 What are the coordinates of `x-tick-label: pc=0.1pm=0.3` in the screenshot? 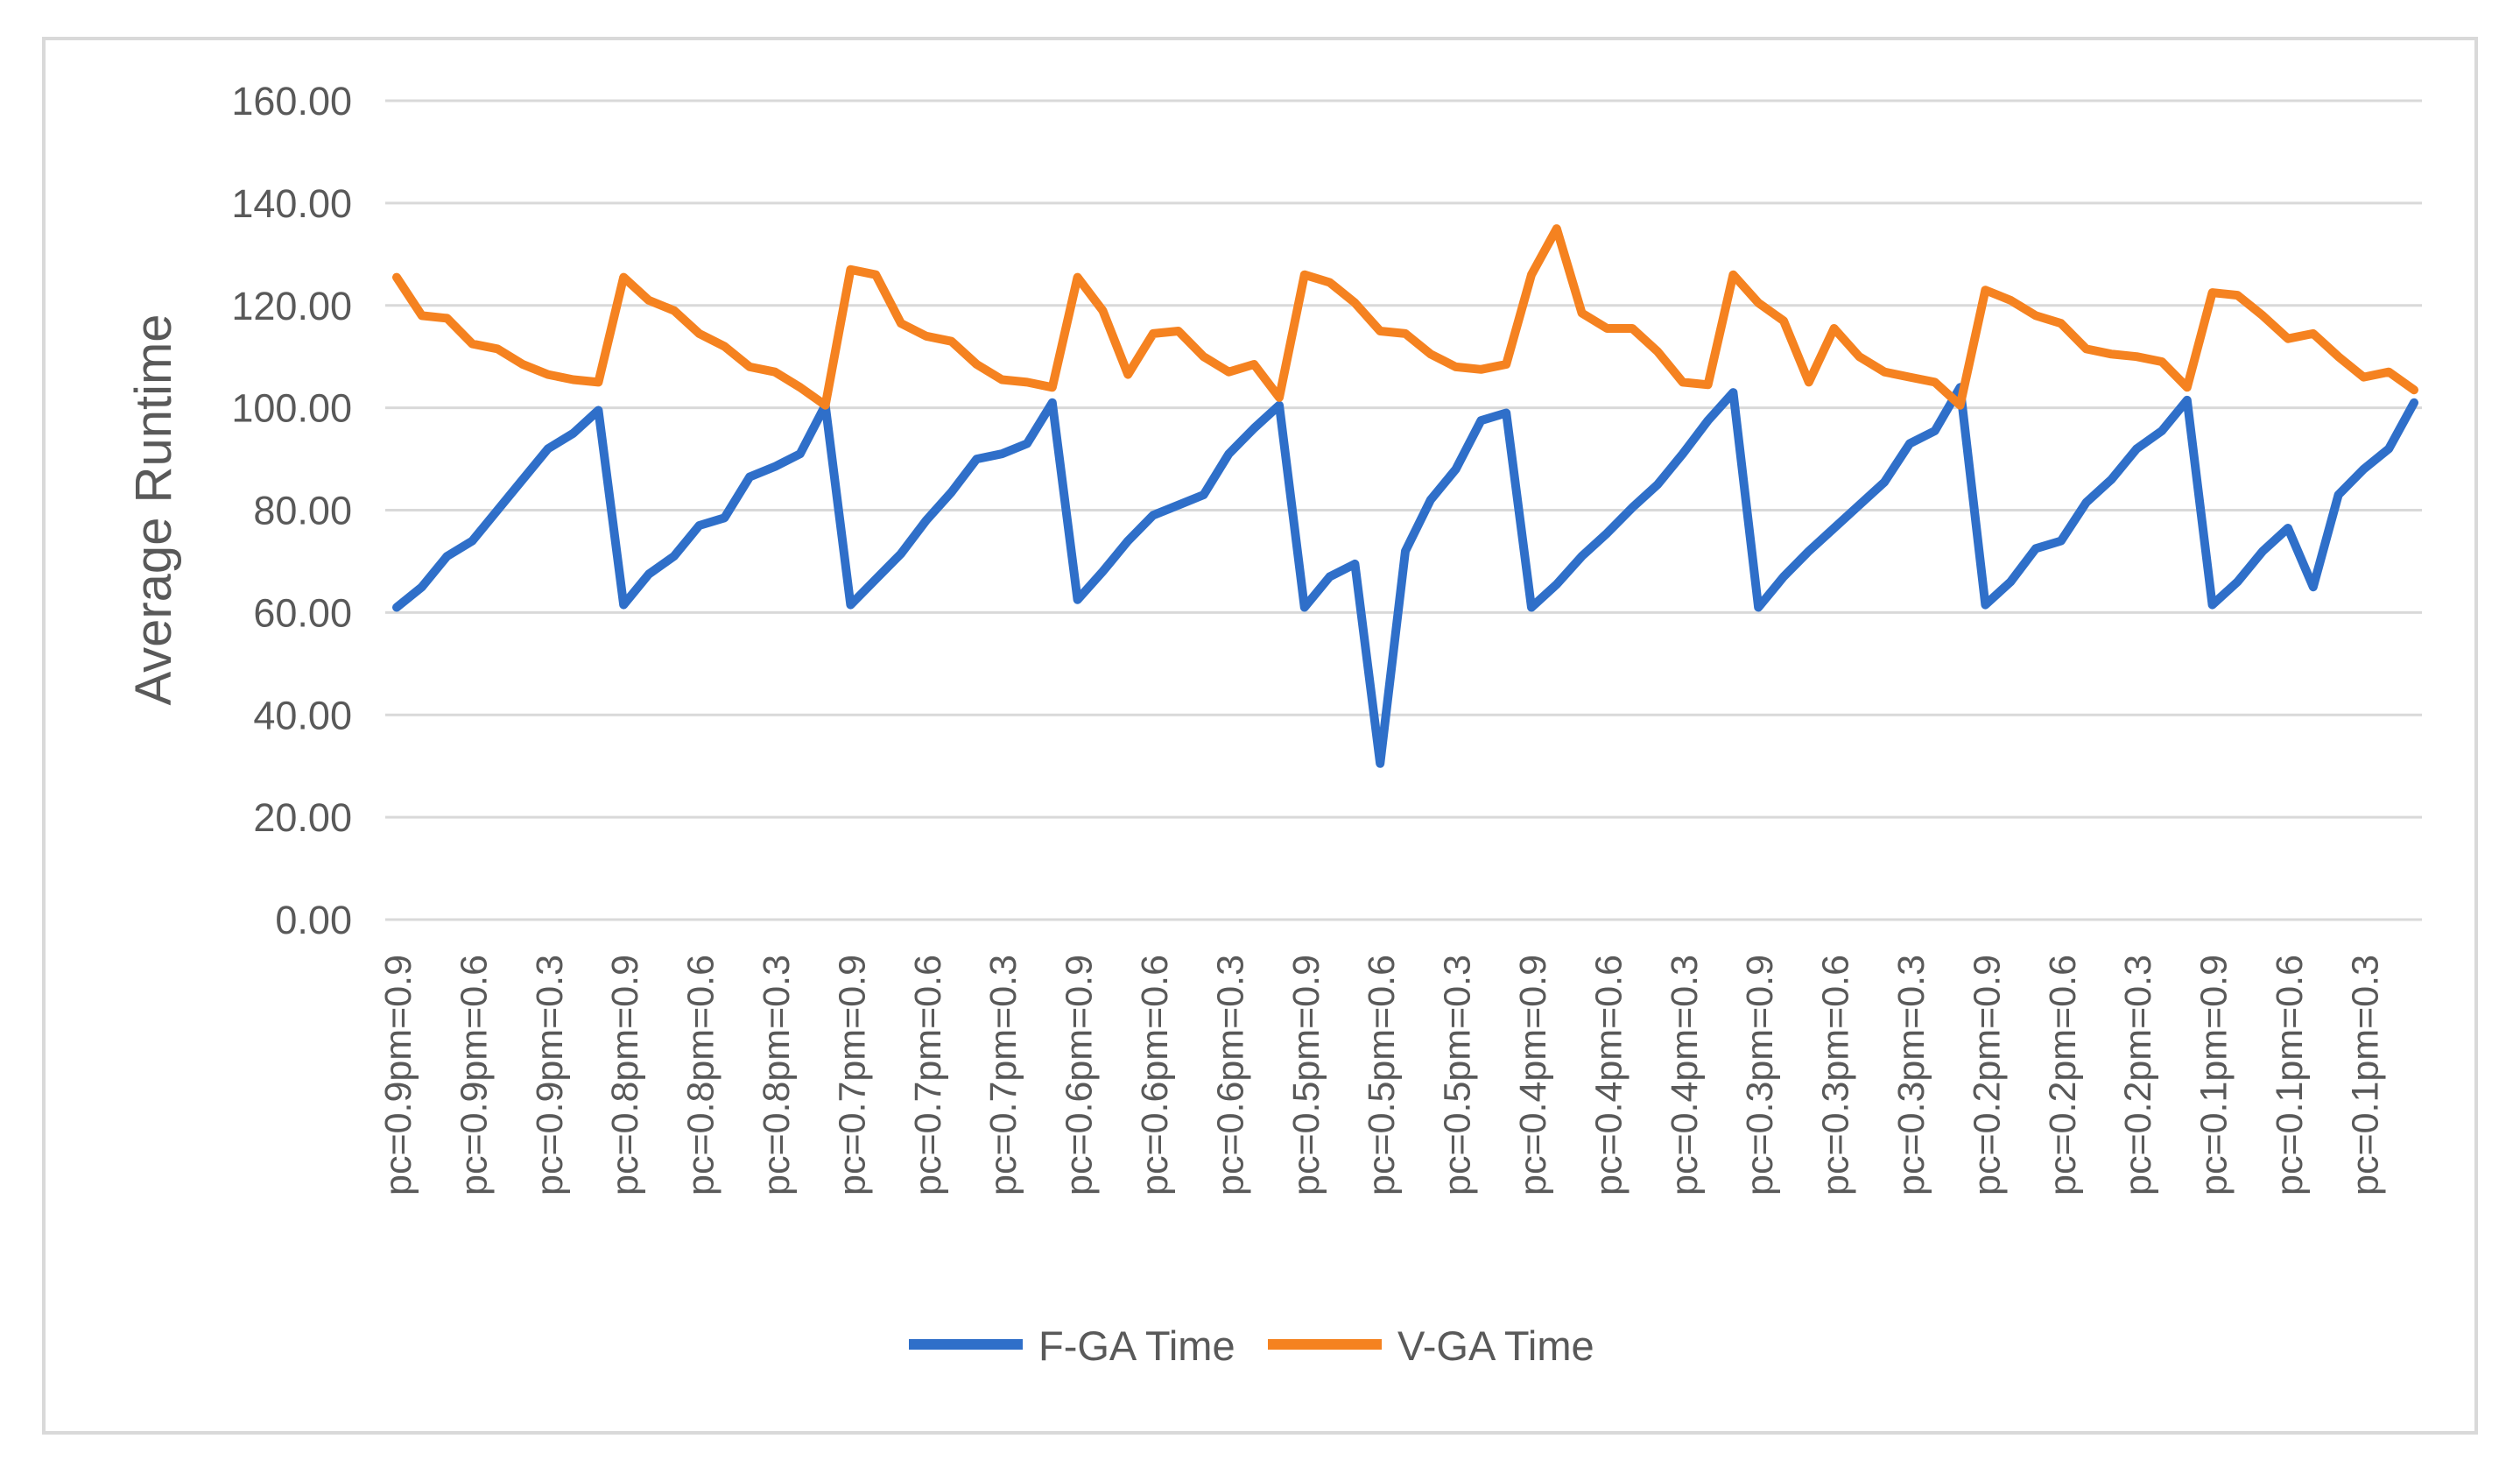 It's located at (2365, 1075).